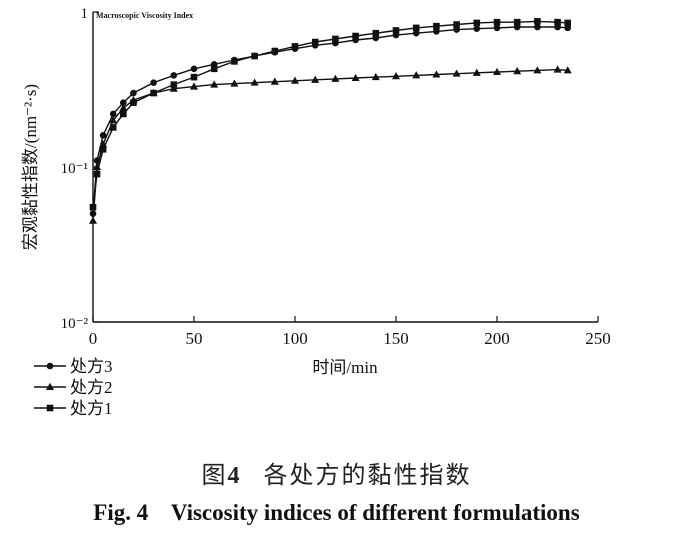 The height and width of the screenshot is (540, 673). What do you see at coordinates (598, 338) in the screenshot?
I see `x-tick-label-5: 250` at bounding box center [598, 338].